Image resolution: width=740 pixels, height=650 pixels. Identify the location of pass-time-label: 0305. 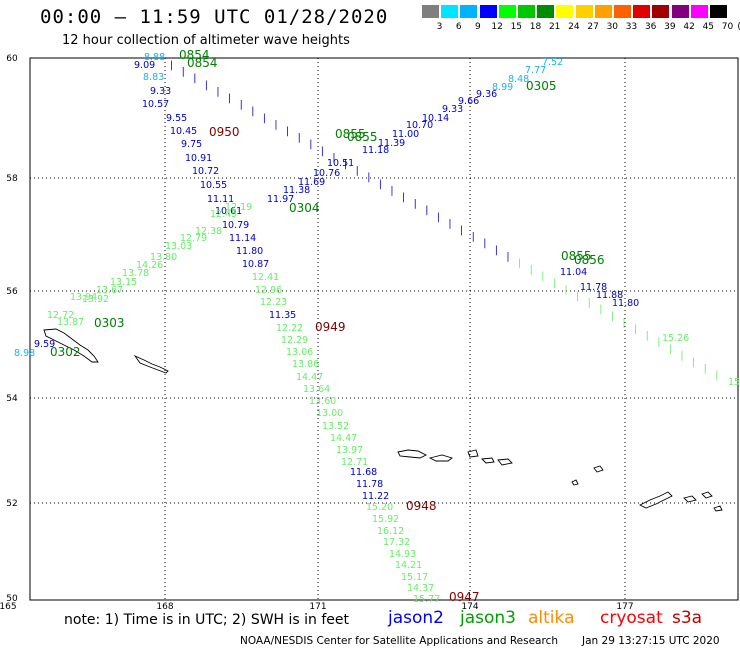
(541, 86).